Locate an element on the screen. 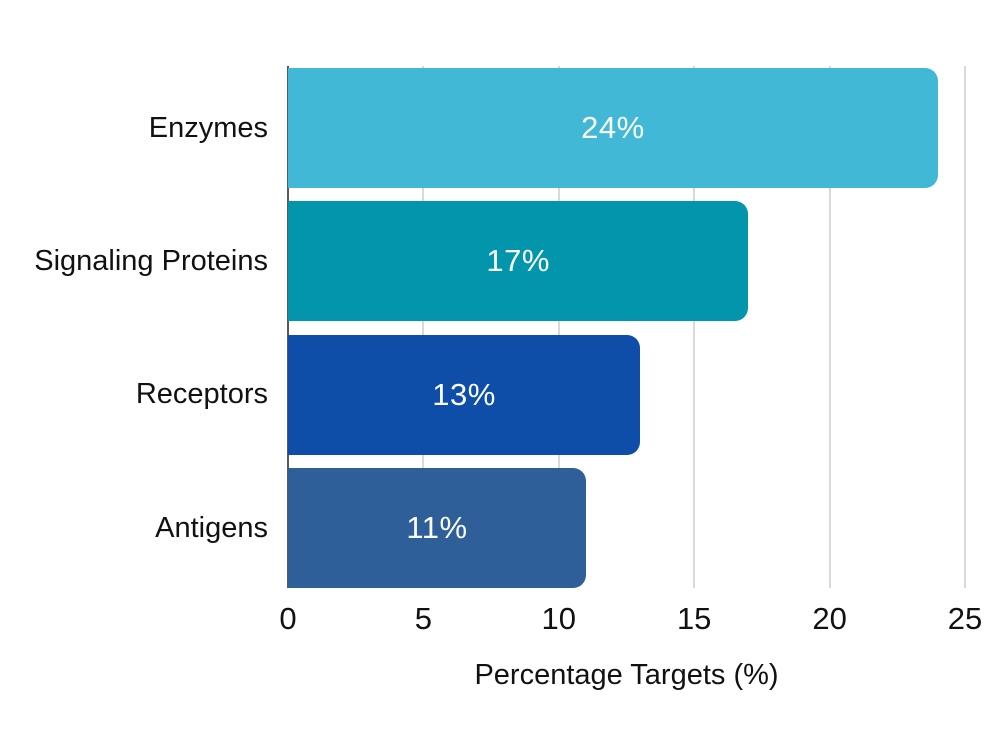  x-axis-ticks: 0 5 10 15 20 25 is located at coordinates (630, 622).